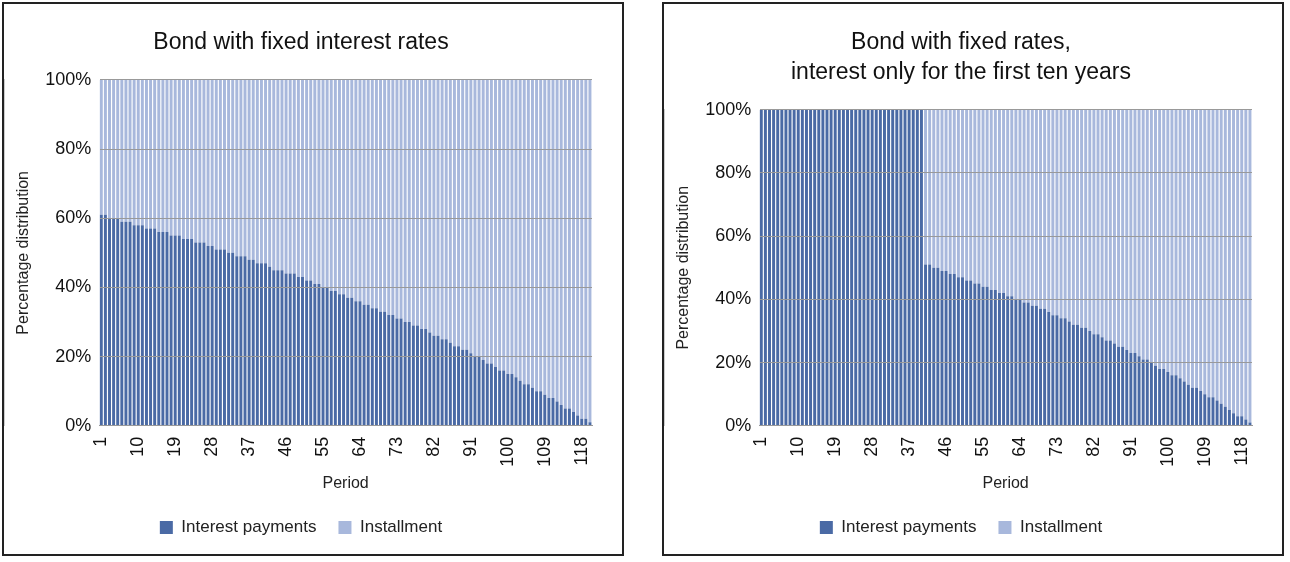 This screenshot has width=1290, height=562. I want to click on y-tick-label: 80%, so click(733, 171).